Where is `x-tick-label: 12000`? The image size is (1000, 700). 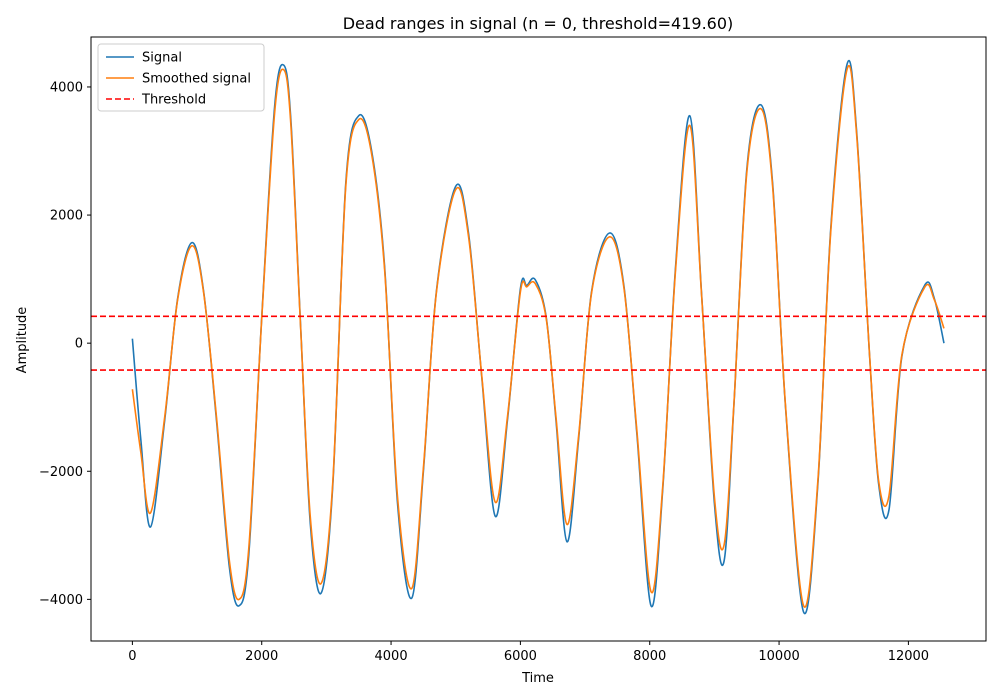 x-tick-label: 12000 is located at coordinates (908, 656).